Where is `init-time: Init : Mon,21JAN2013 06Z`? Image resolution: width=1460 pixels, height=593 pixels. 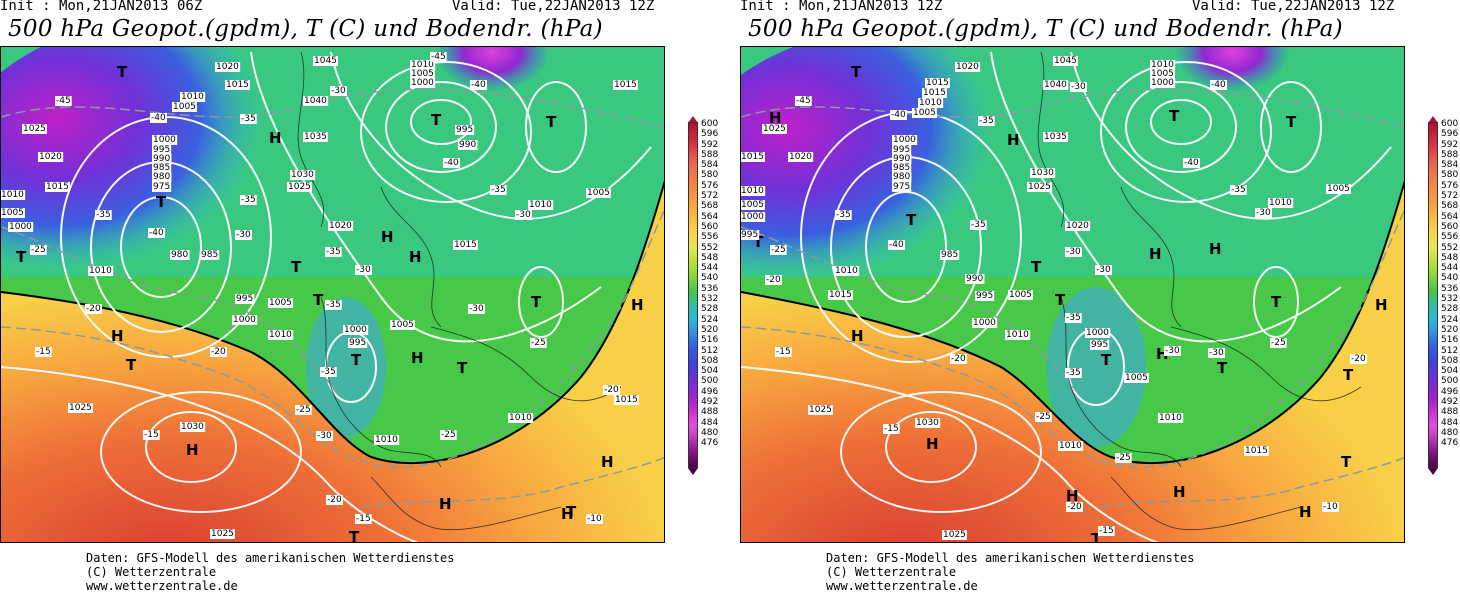 init-time: Init : Mon,21JAN2013 06Z is located at coordinates (101, 7).